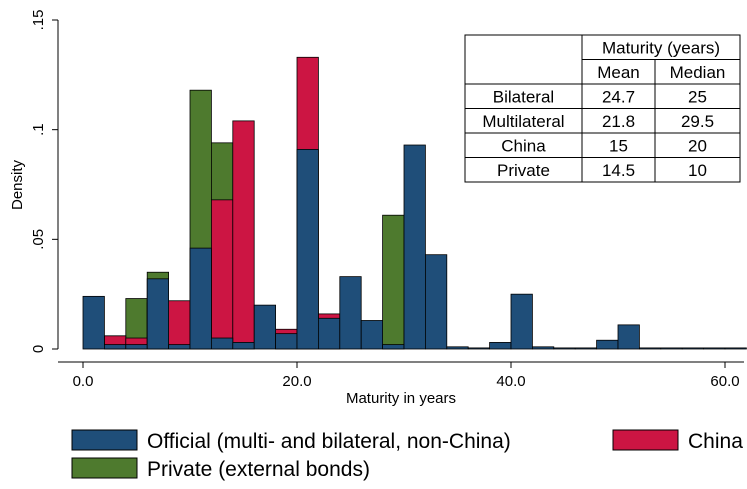 The width and height of the screenshot is (747, 489). What do you see at coordinates (698, 72) in the screenshot?
I see `table-column-header: Median` at bounding box center [698, 72].